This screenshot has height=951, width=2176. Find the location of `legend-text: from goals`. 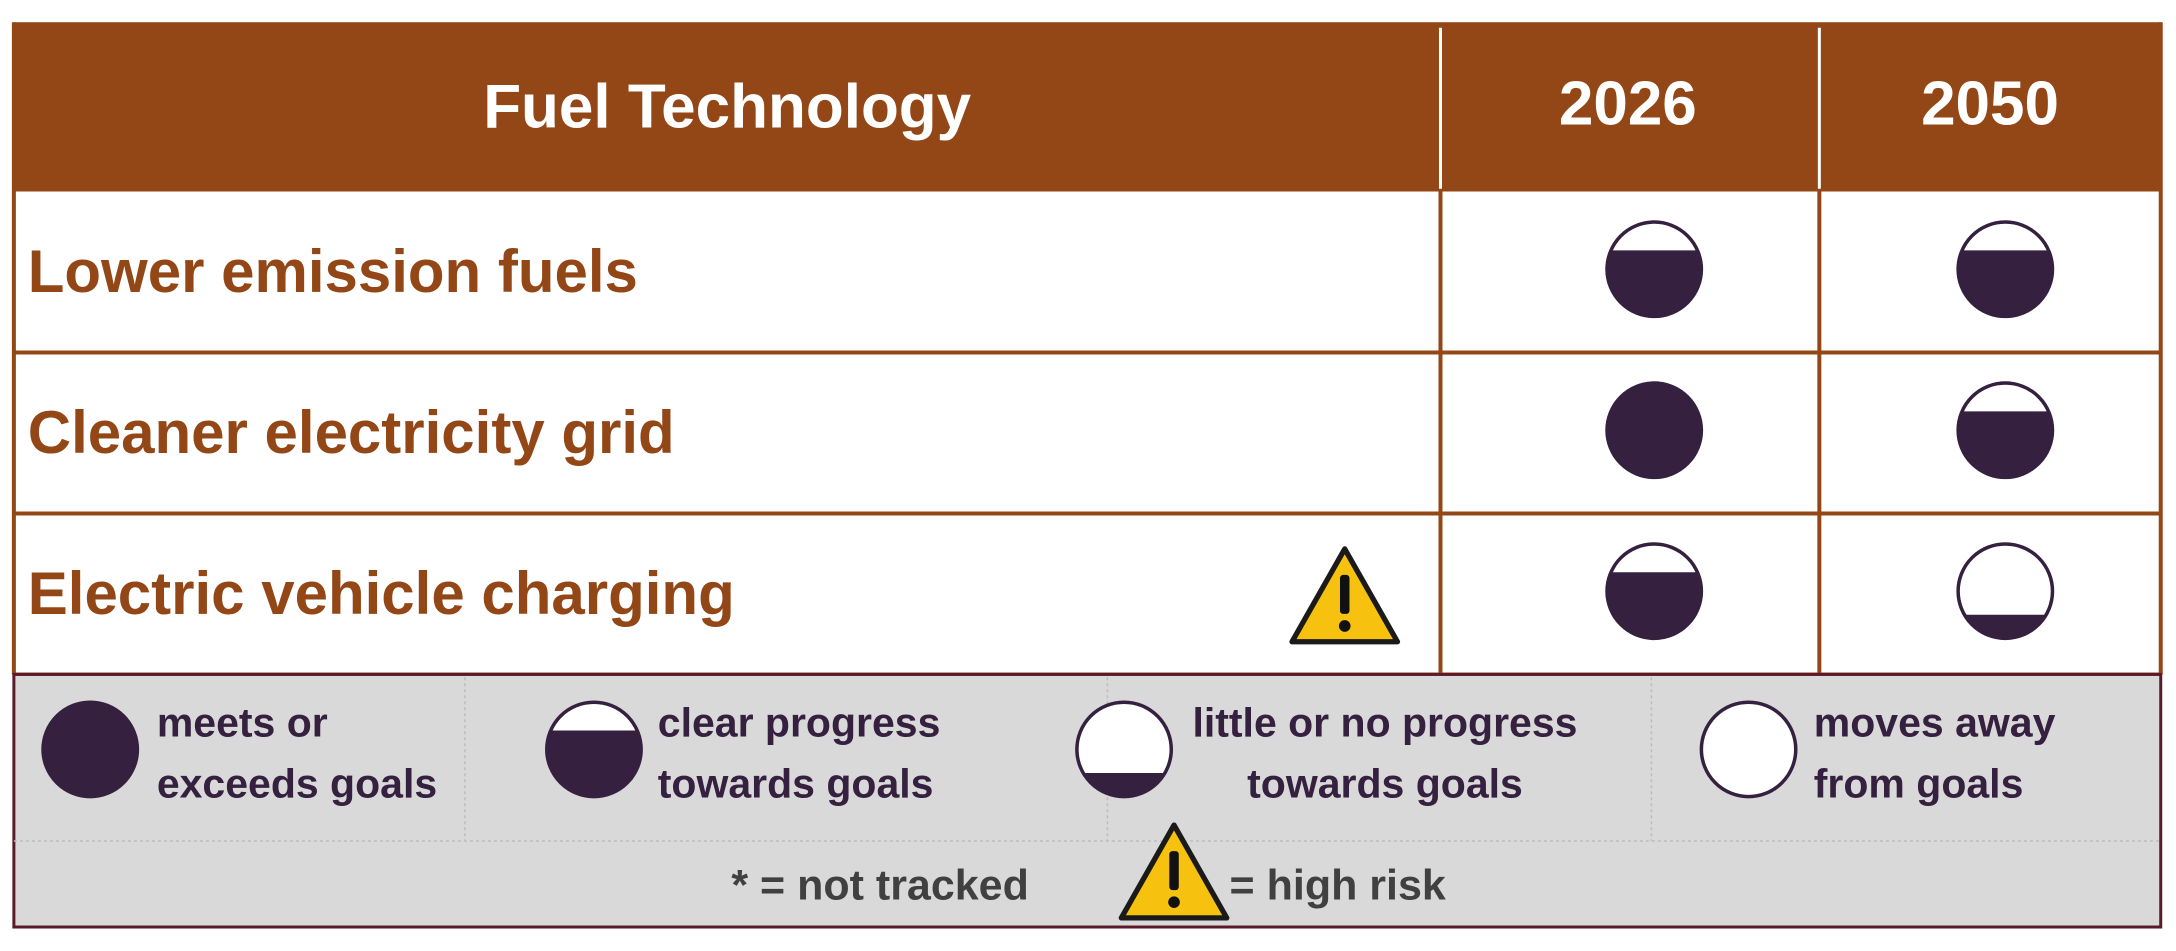

legend-text: from goals is located at coordinates (1919, 784).